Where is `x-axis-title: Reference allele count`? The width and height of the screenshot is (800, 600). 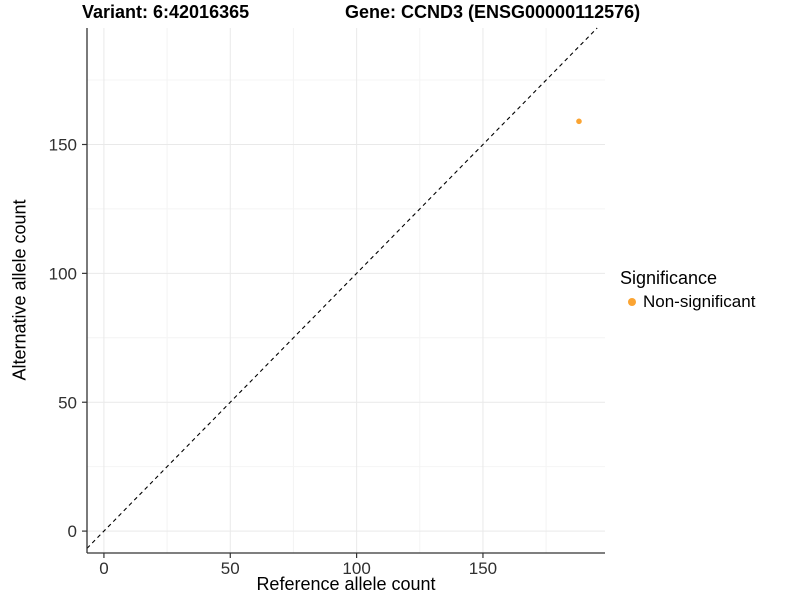 x-axis-title: Reference allele count is located at coordinates (346, 584).